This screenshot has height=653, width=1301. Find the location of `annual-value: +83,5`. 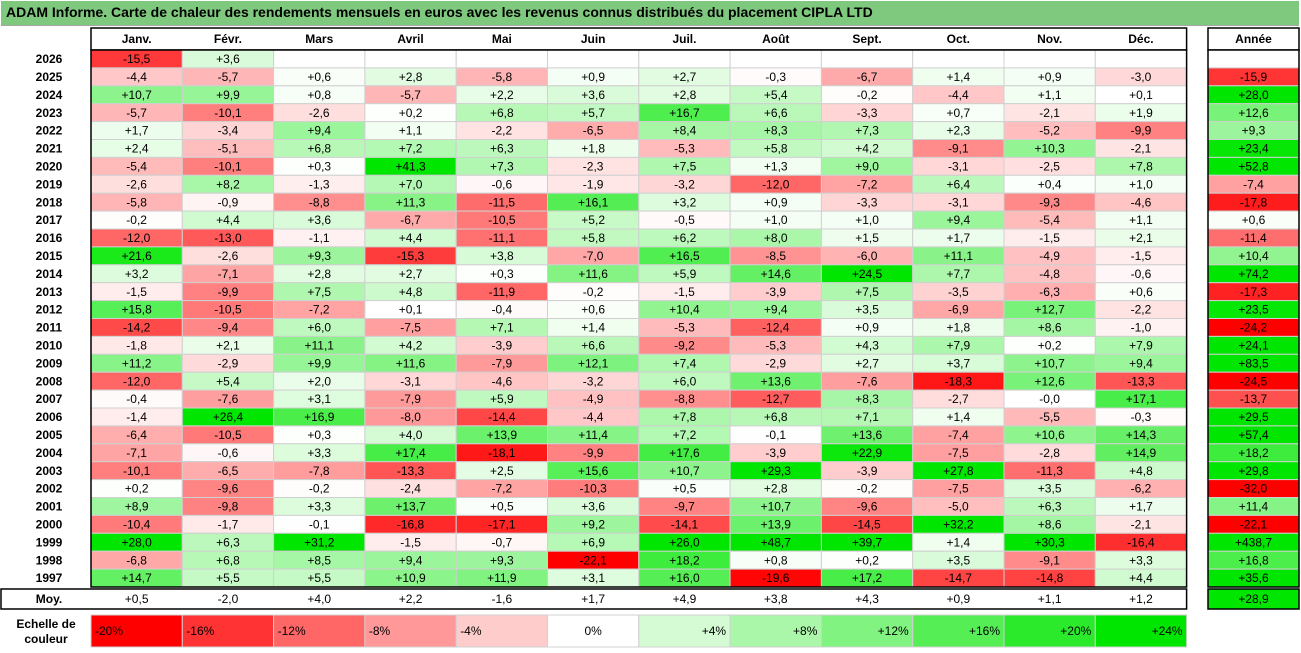

annual-value: +83,5 is located at coordinates (1253, 363).